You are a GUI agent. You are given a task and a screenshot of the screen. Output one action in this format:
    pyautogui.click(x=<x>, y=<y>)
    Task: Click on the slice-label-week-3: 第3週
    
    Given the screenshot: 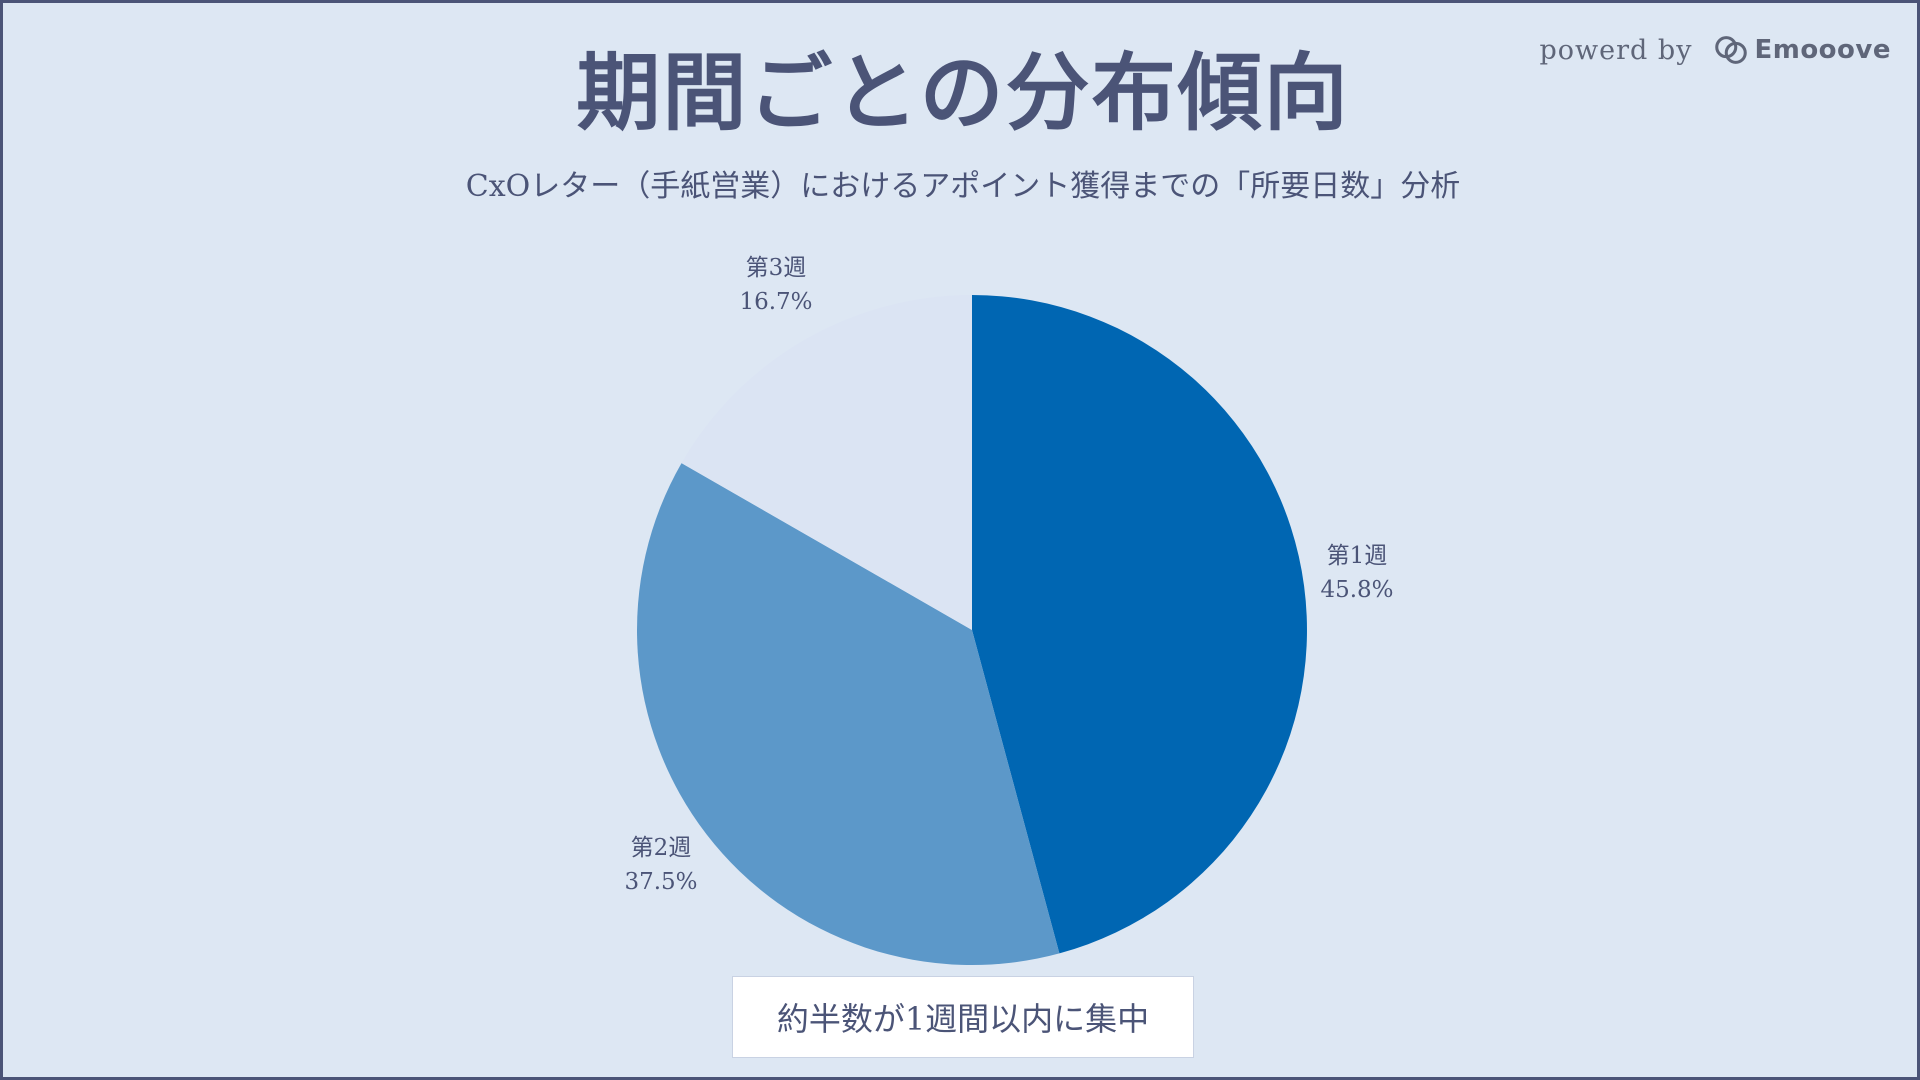 What is the action you would take?
    pyautogui.click(x=776, y=268)
    